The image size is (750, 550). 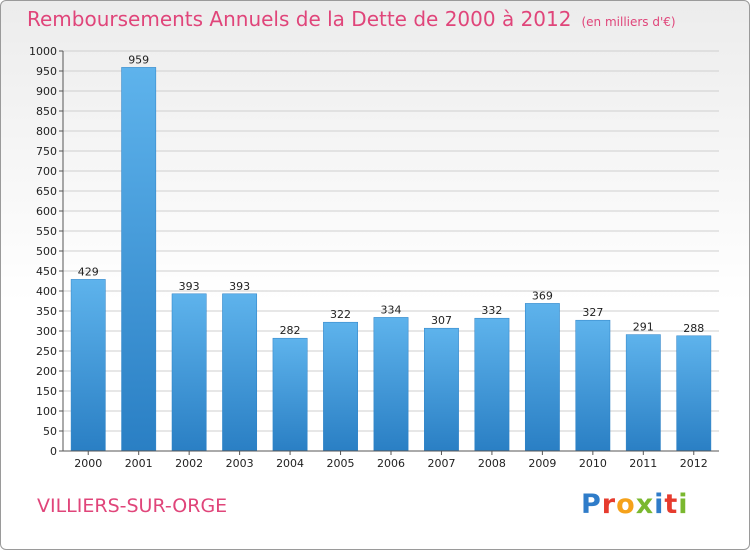 I want to click on data-label: 327, so click(x=592, y=312).